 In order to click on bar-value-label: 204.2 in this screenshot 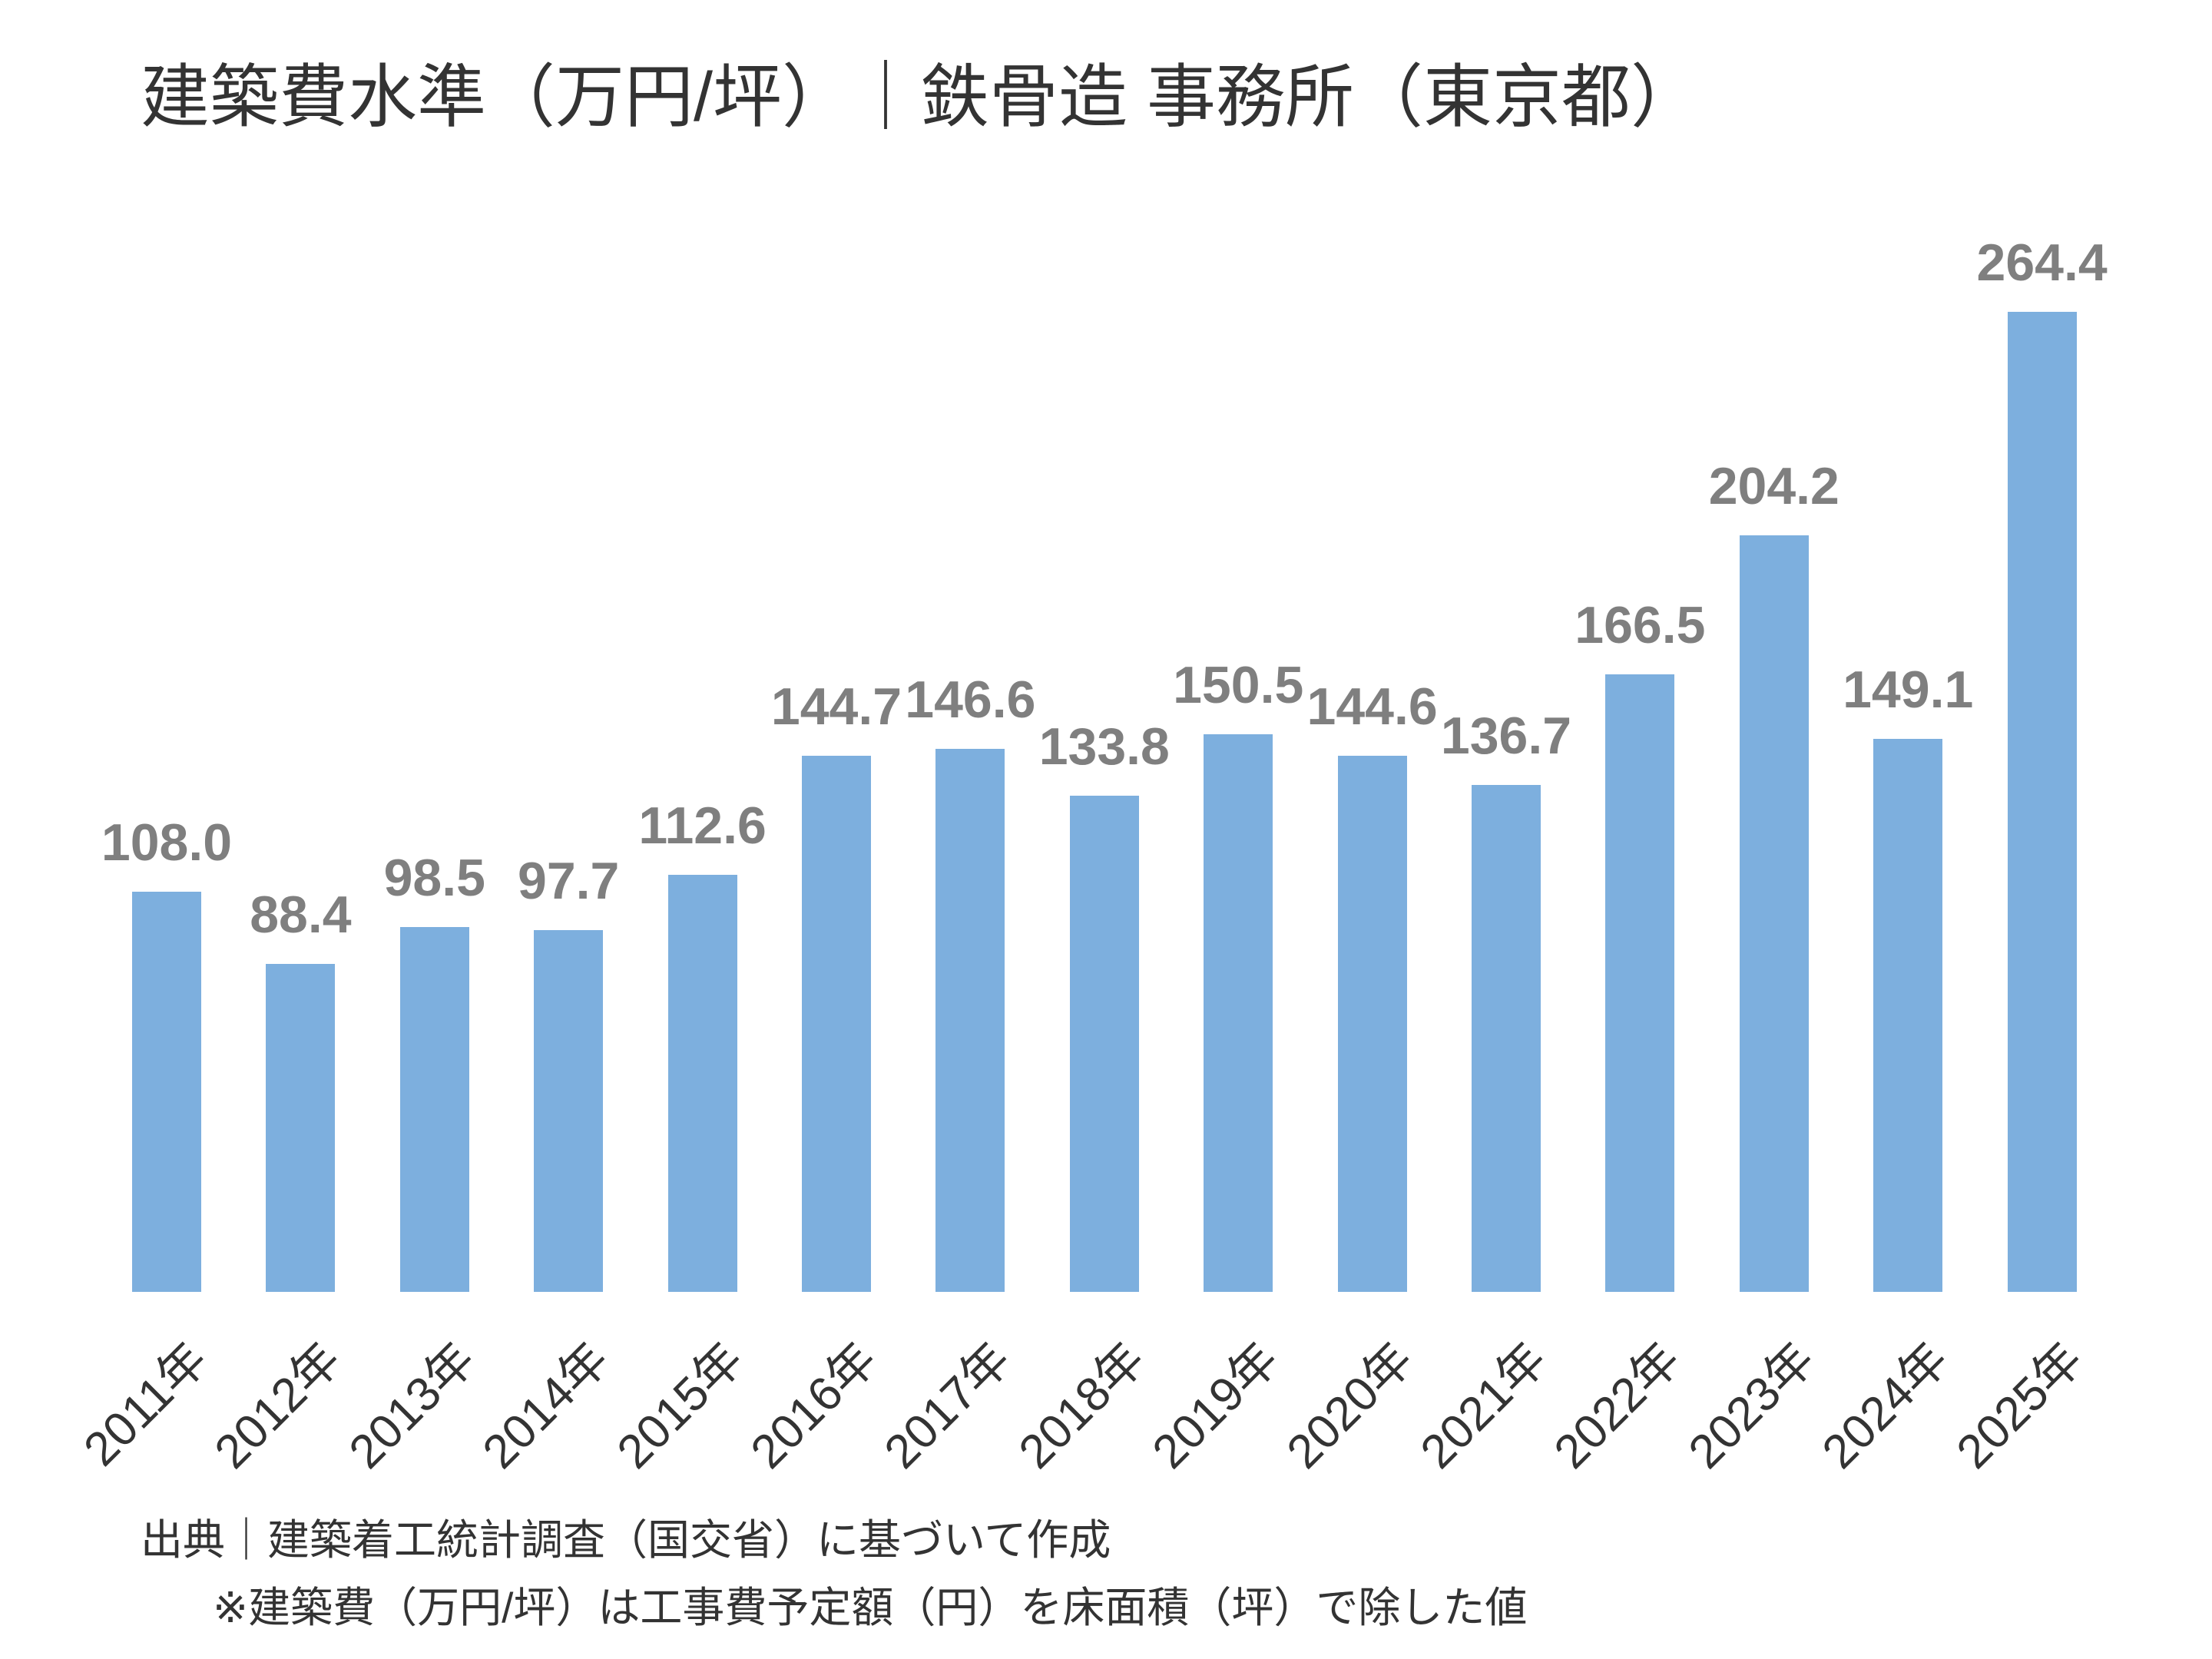, I will do `click(1773, 486)`.